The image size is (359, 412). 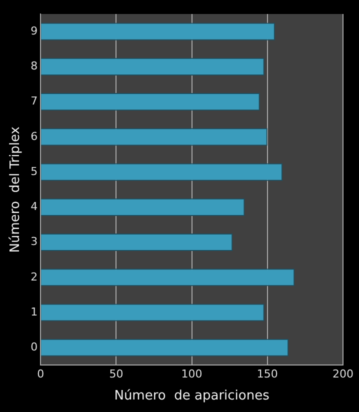 I want to click on y-tick-label: 4, so click(x=34, y=207).